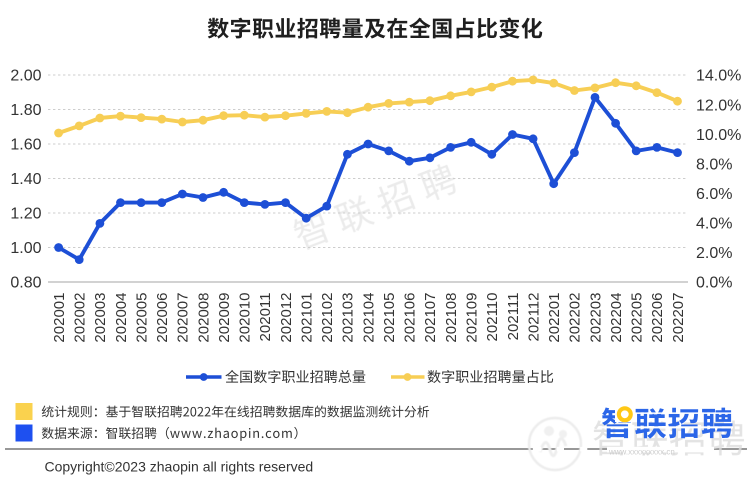 This screenshot has height=480, width=750. Describe the element at coordinates (368, 318) in the screenshot. I see `svg-text: 202104` at that location.